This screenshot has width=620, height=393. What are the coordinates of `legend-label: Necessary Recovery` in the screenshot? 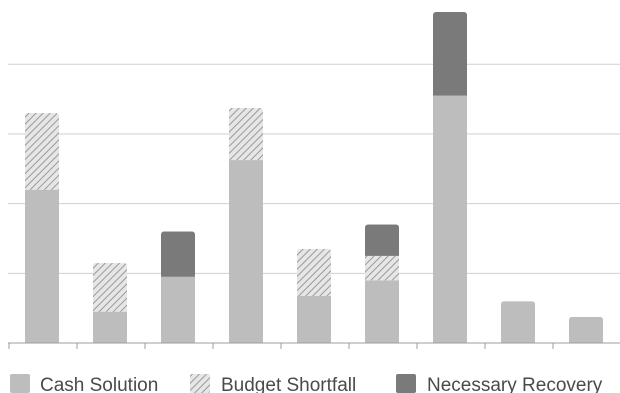 It's located at (515, 384).